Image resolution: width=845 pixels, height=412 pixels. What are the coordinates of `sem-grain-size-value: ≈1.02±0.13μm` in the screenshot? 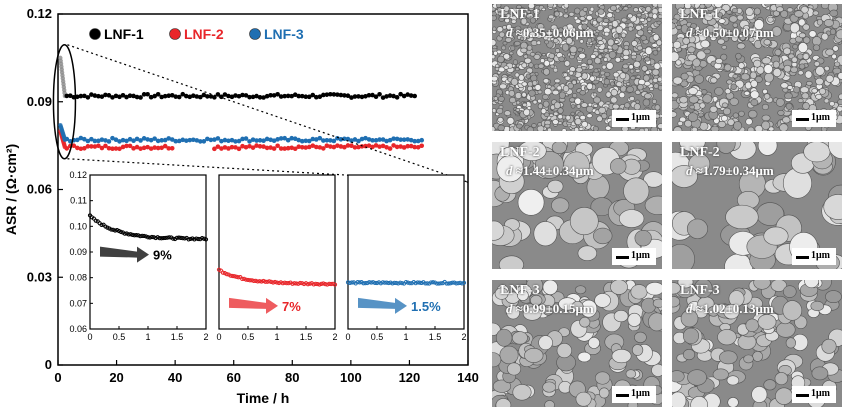 It's located at (733, 308).